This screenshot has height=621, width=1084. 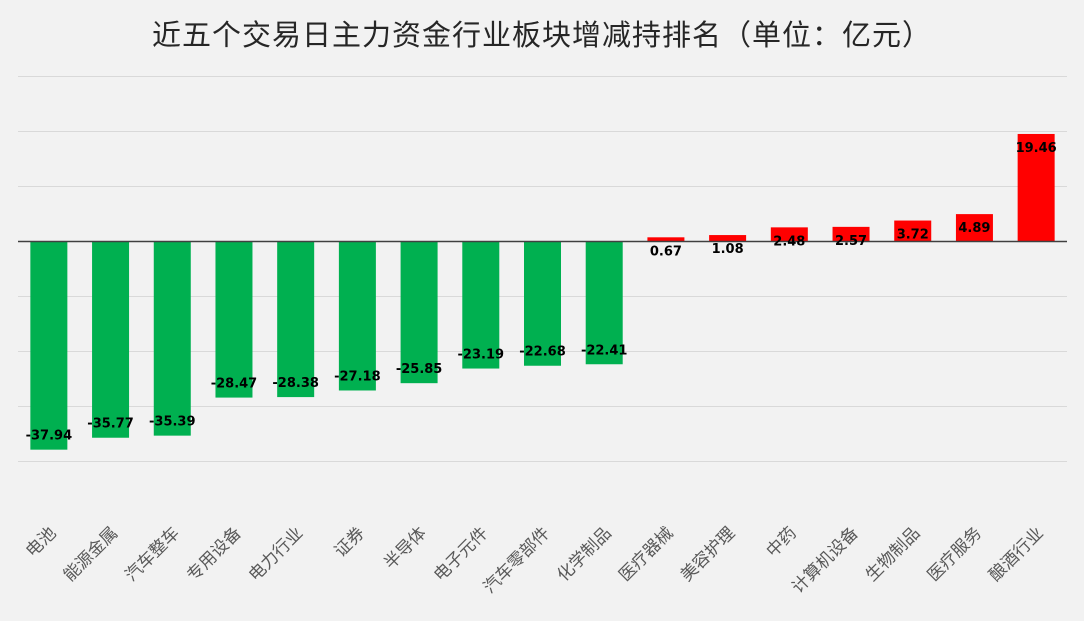 What do you see at coordinates (825, 560) in the screenshot?
I see `category-label: 计算机设备` at bounding box center [825, 560].